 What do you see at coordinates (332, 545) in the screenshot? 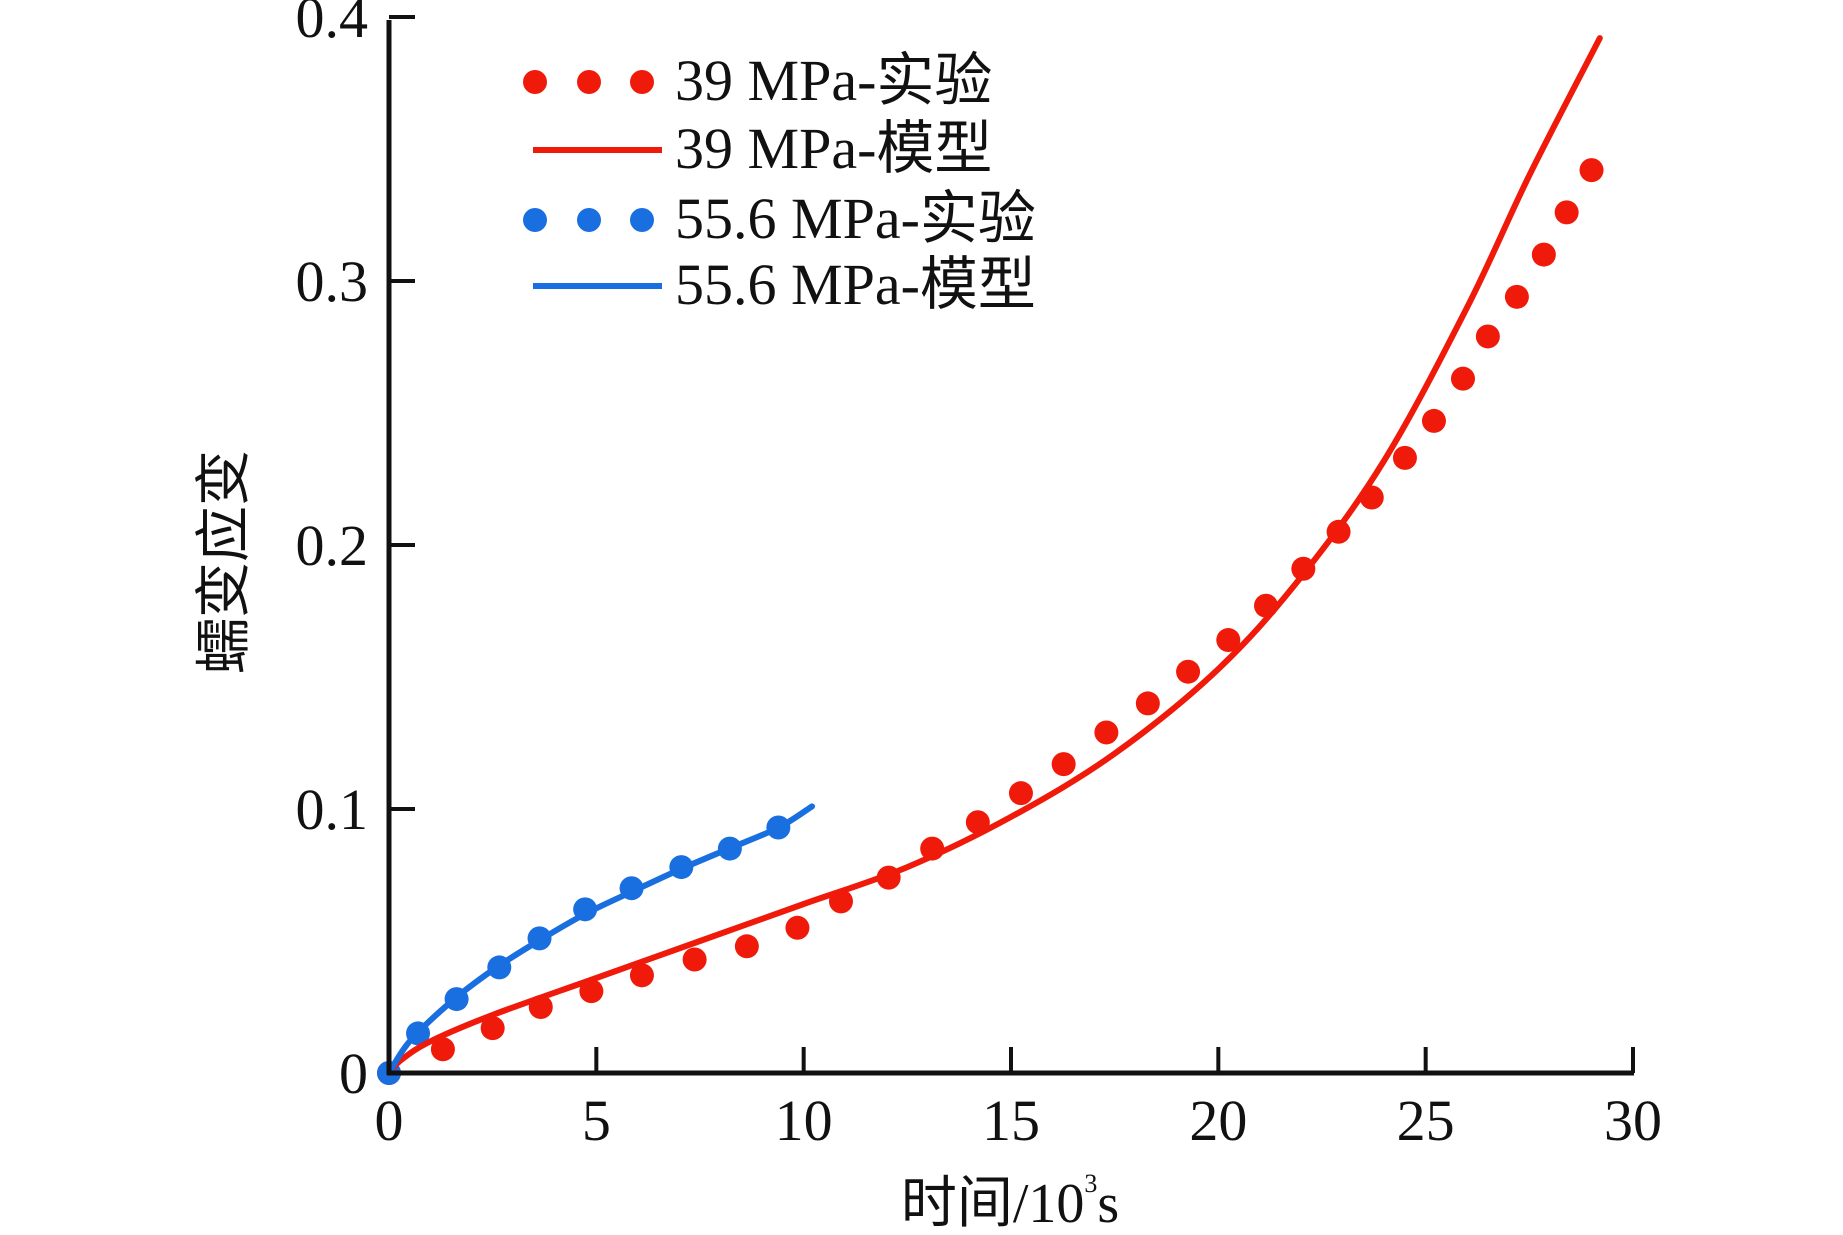
I see `y-tick-label: 0.2` at bounding box center [332, 545].